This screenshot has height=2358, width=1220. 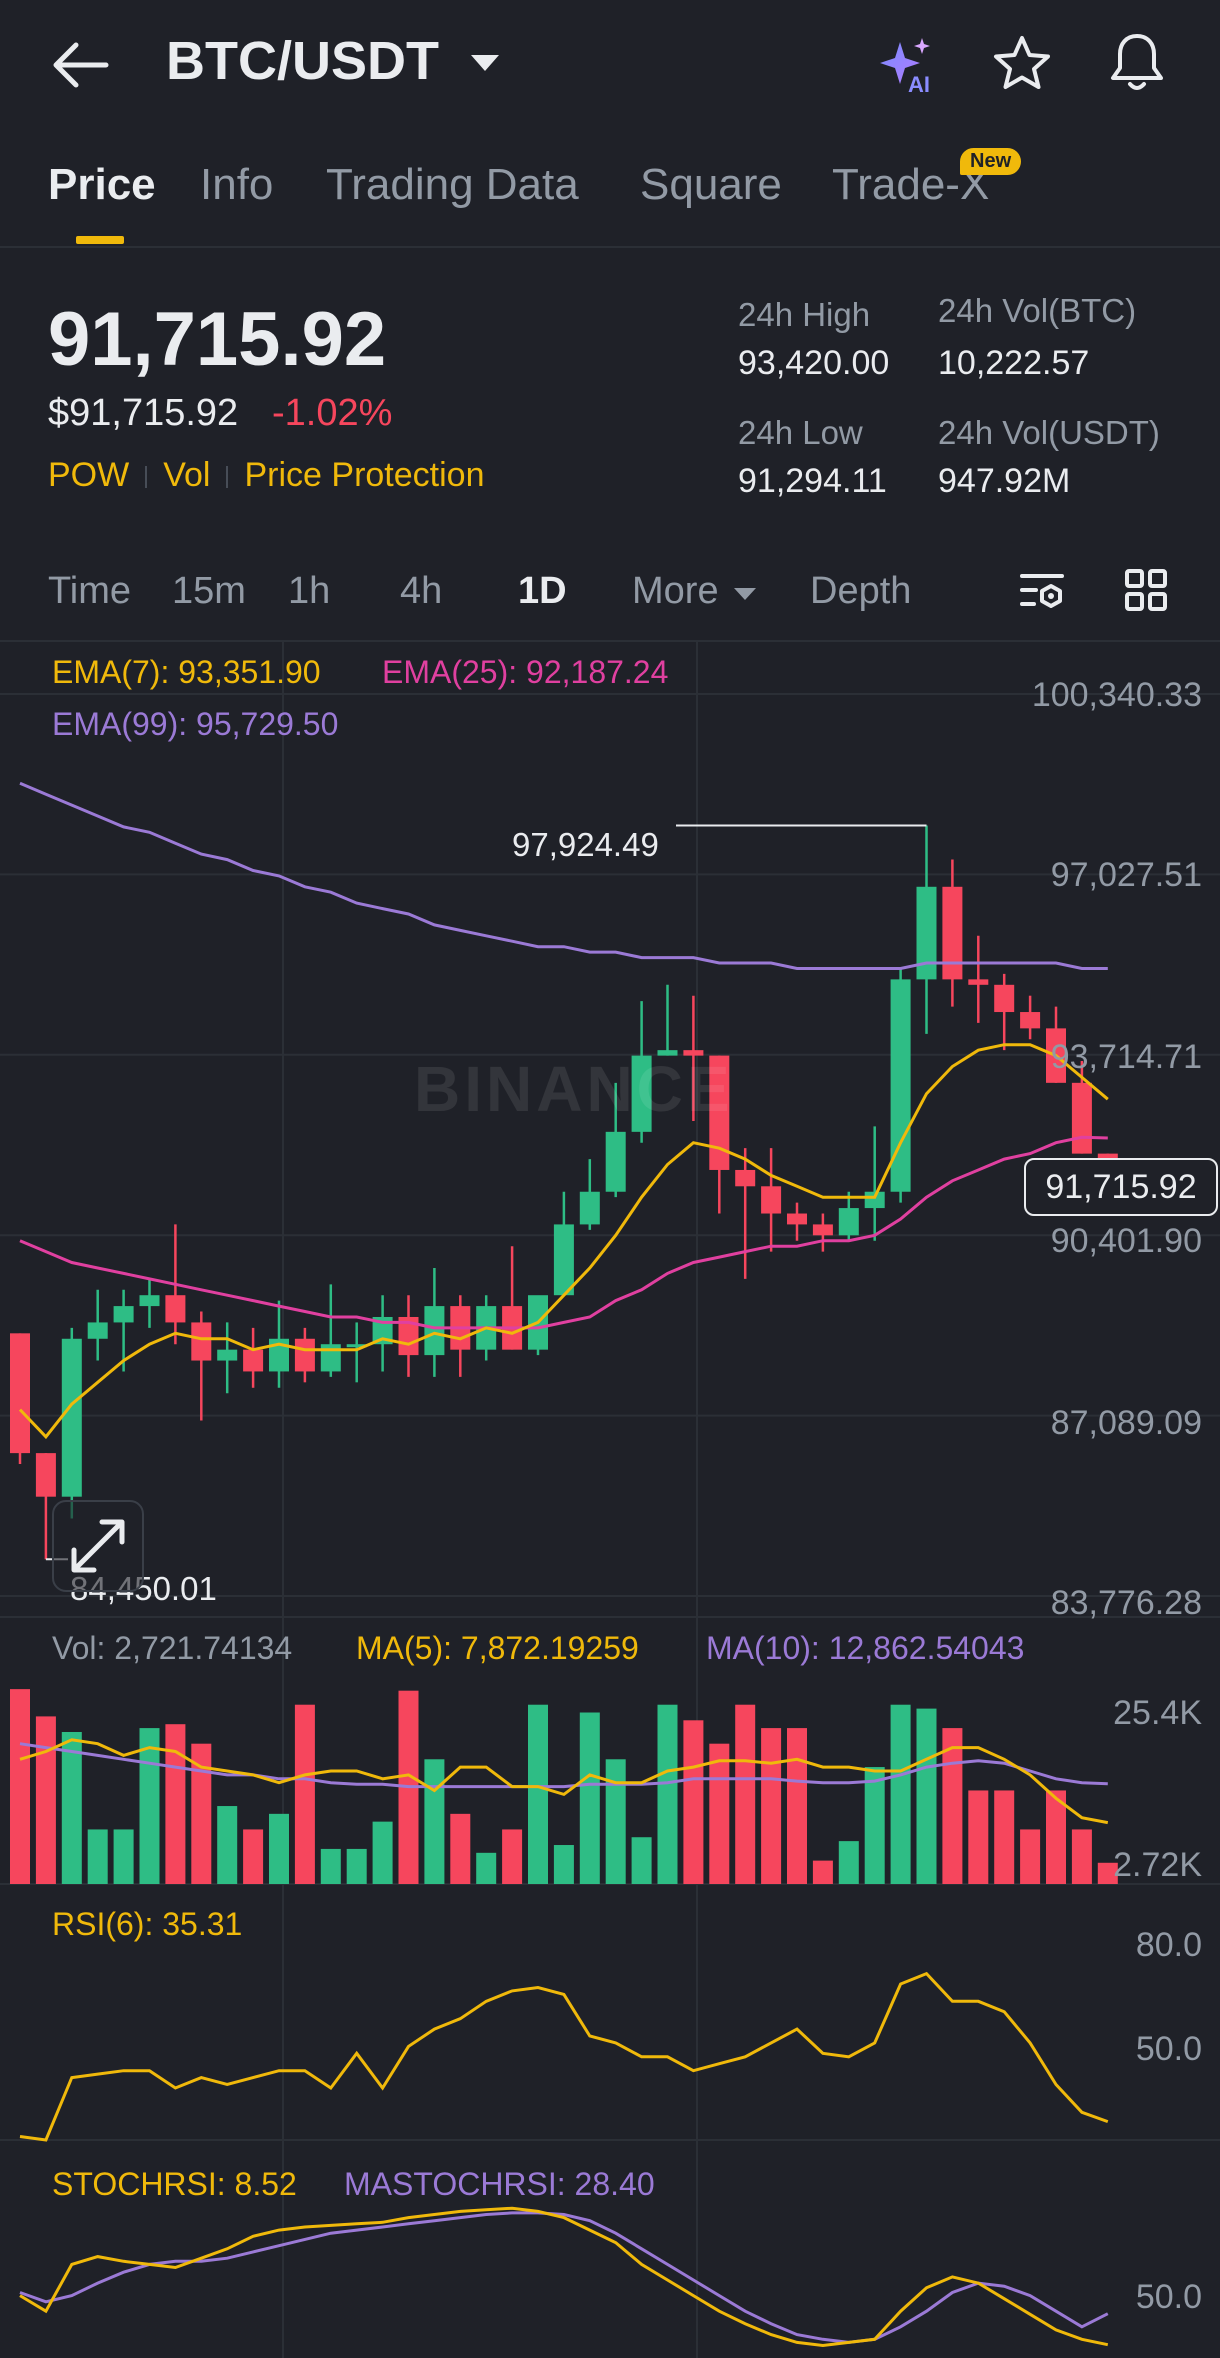 I want to click on price-axis-label: 83,776.28, so click(x=1126, y=1603).